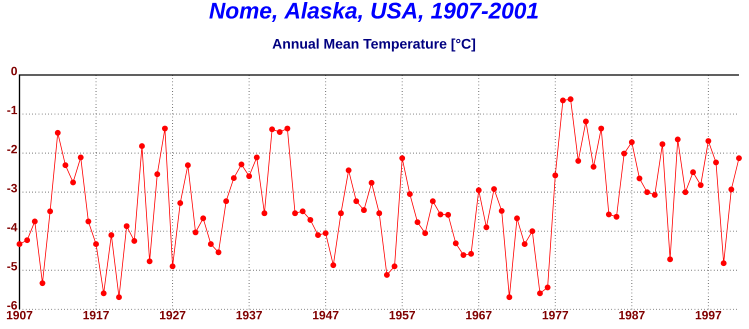  What do you see at coordinates (479, 315) in the screenshot?
I see `x-tick-label: 1967` at bounding box center [479, 315].